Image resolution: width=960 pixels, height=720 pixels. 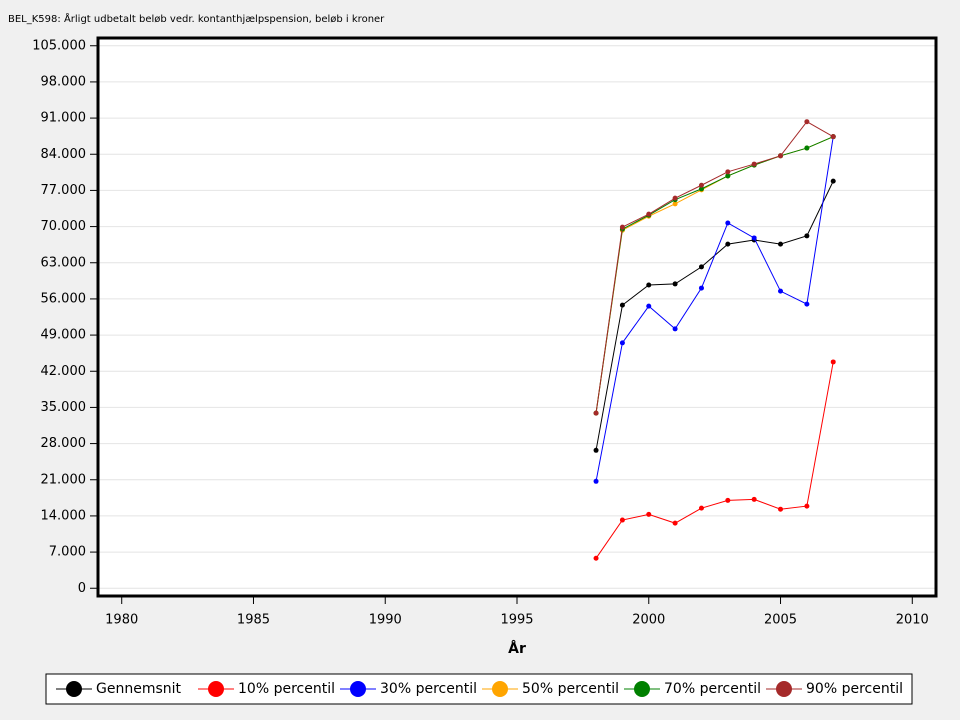 What do you see at coordinates (64, 190) in the screenshot?
I see `y-tick-label: 77.000` at bounding box center [64, 190].